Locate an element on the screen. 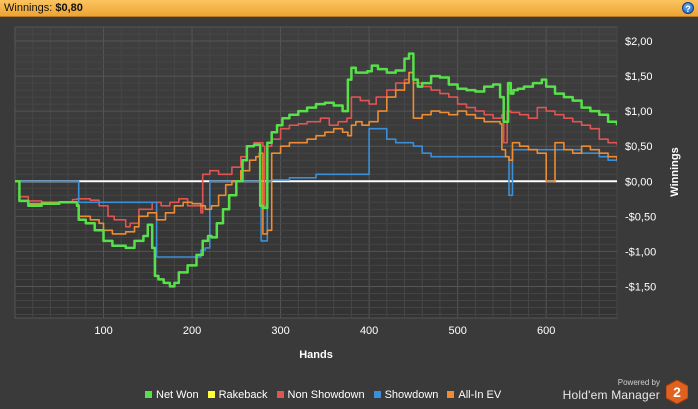 The height and width of the screenshot is (409, 698). legend-label: Net Won is located at coordinates (177, 395).